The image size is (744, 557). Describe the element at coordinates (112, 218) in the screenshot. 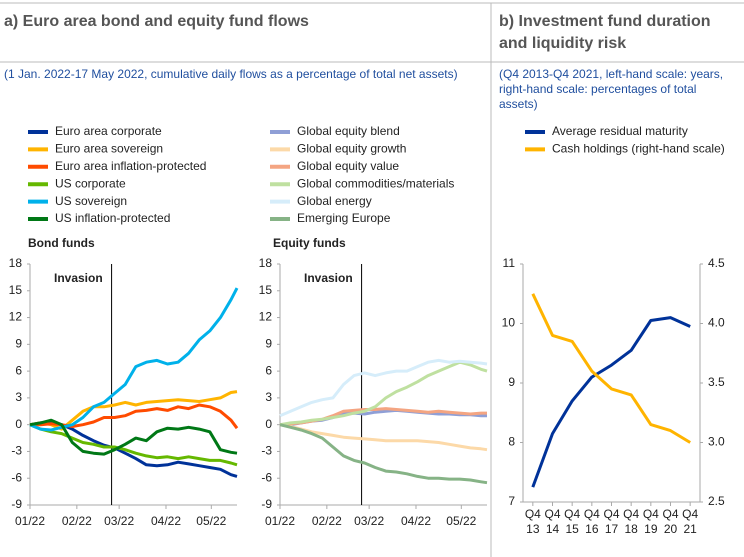

I see `legend-label: US inflation-protected` at that location.